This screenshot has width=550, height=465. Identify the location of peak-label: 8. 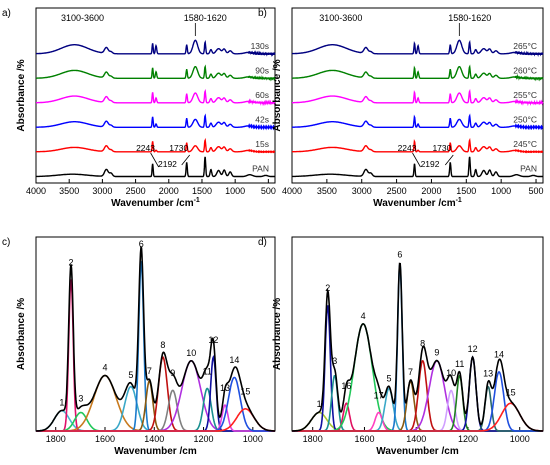
(422, 344).